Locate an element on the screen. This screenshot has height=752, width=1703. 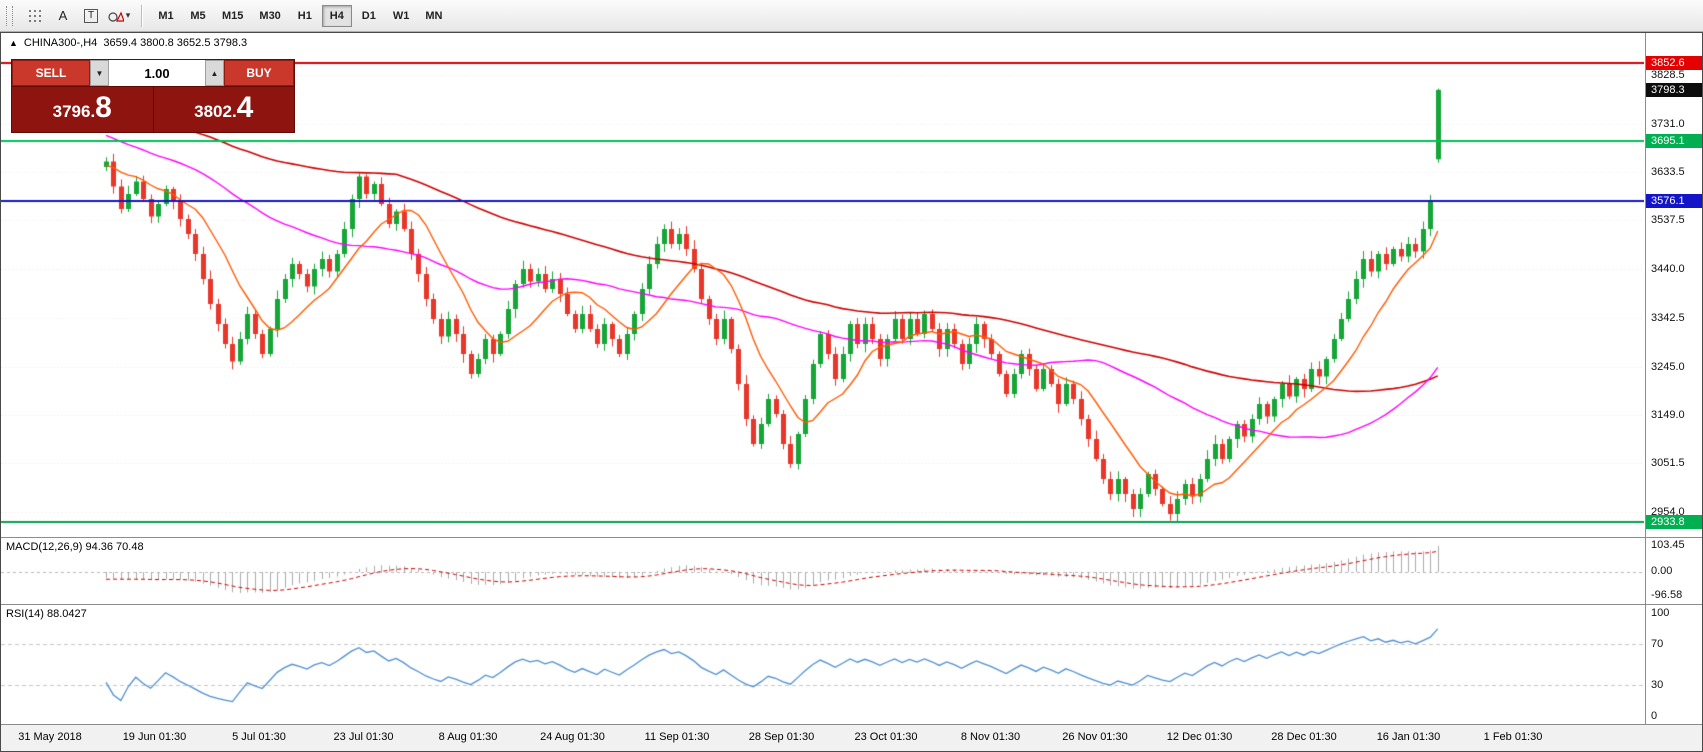
shapes-icon is located at coordinates (116, 16).